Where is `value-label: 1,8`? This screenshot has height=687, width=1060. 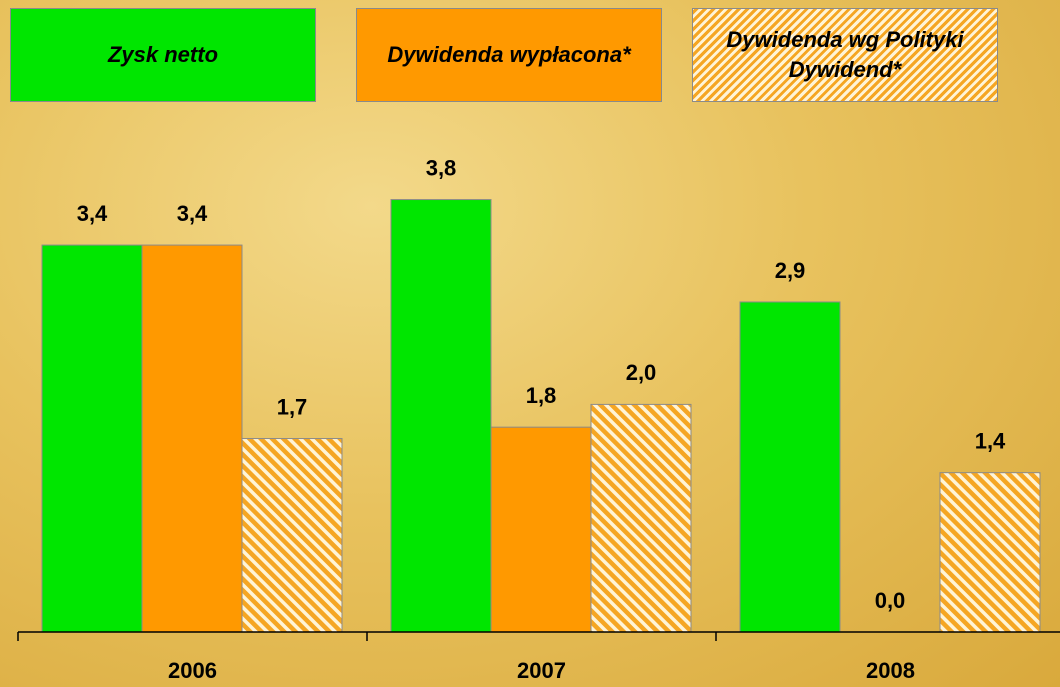 value-label: 1,8 is located at coordinates (541, 395).